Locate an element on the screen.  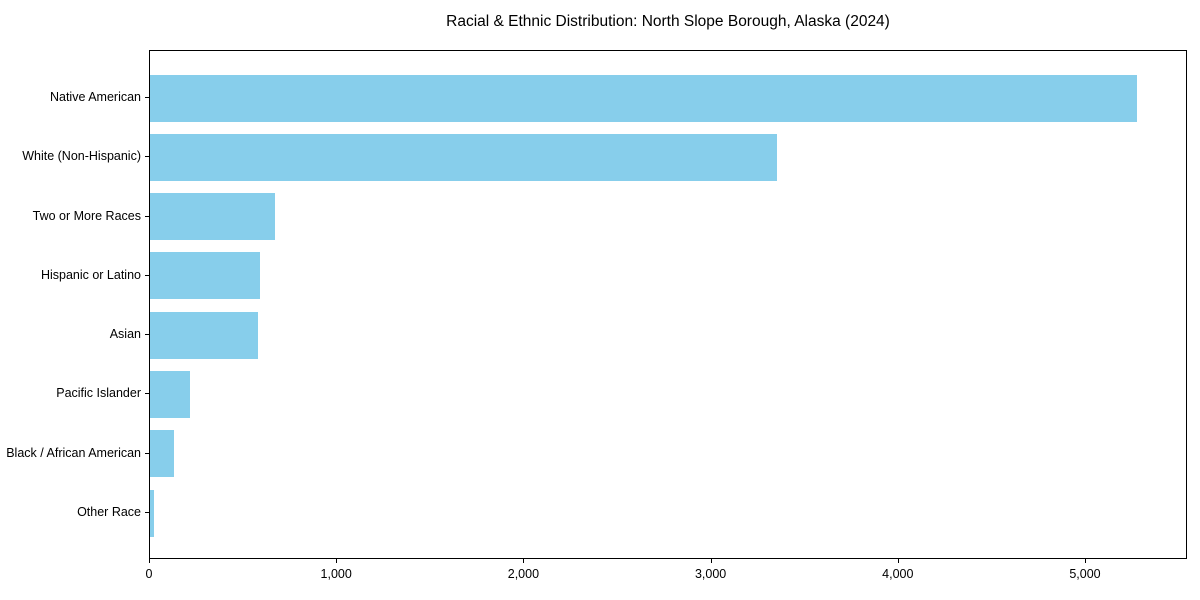
y-axis-category-label: Asian is located at coordinates (125, 334).